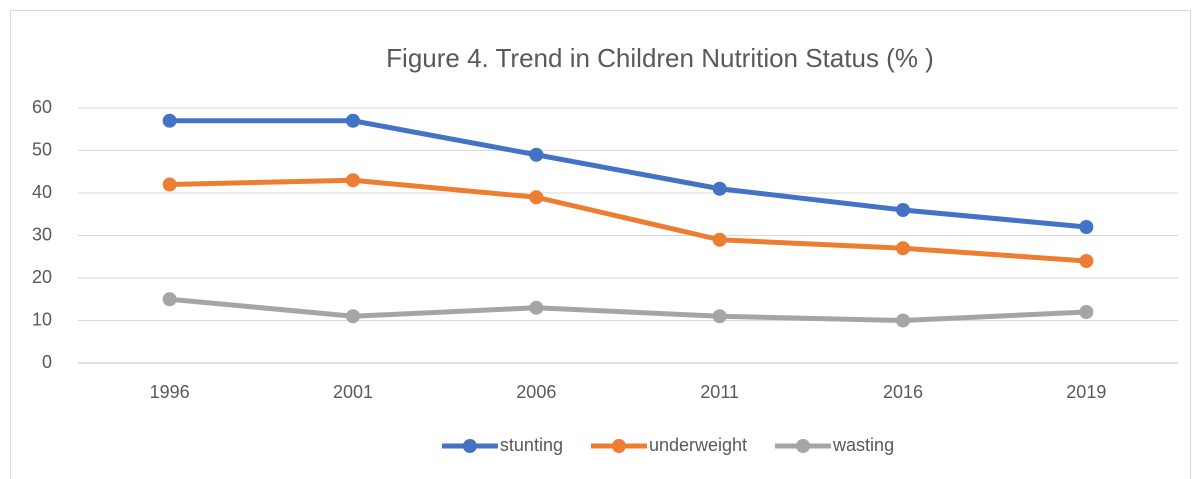 The height and width of the screenshot is (479, 1192). Describe the element at coordinates (863, 445) in the screenshot. I see `legend-label: wasting` at that location.